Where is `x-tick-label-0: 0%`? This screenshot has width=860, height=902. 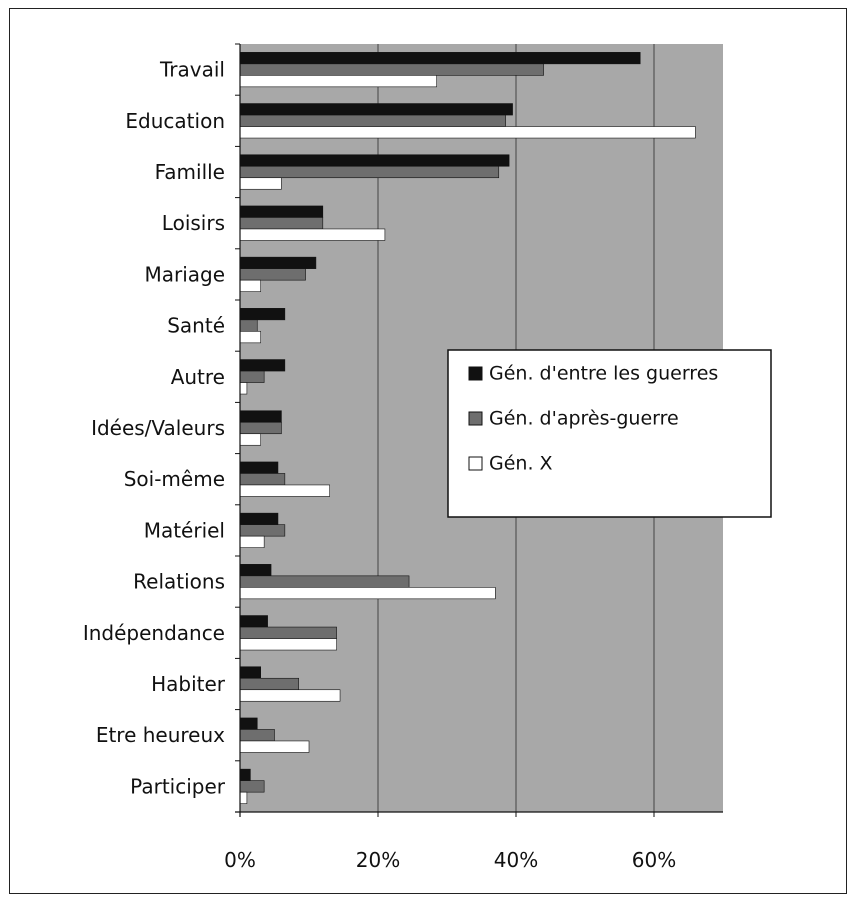
x-tick-label-0: 0% is located at coordinates (240, 860).